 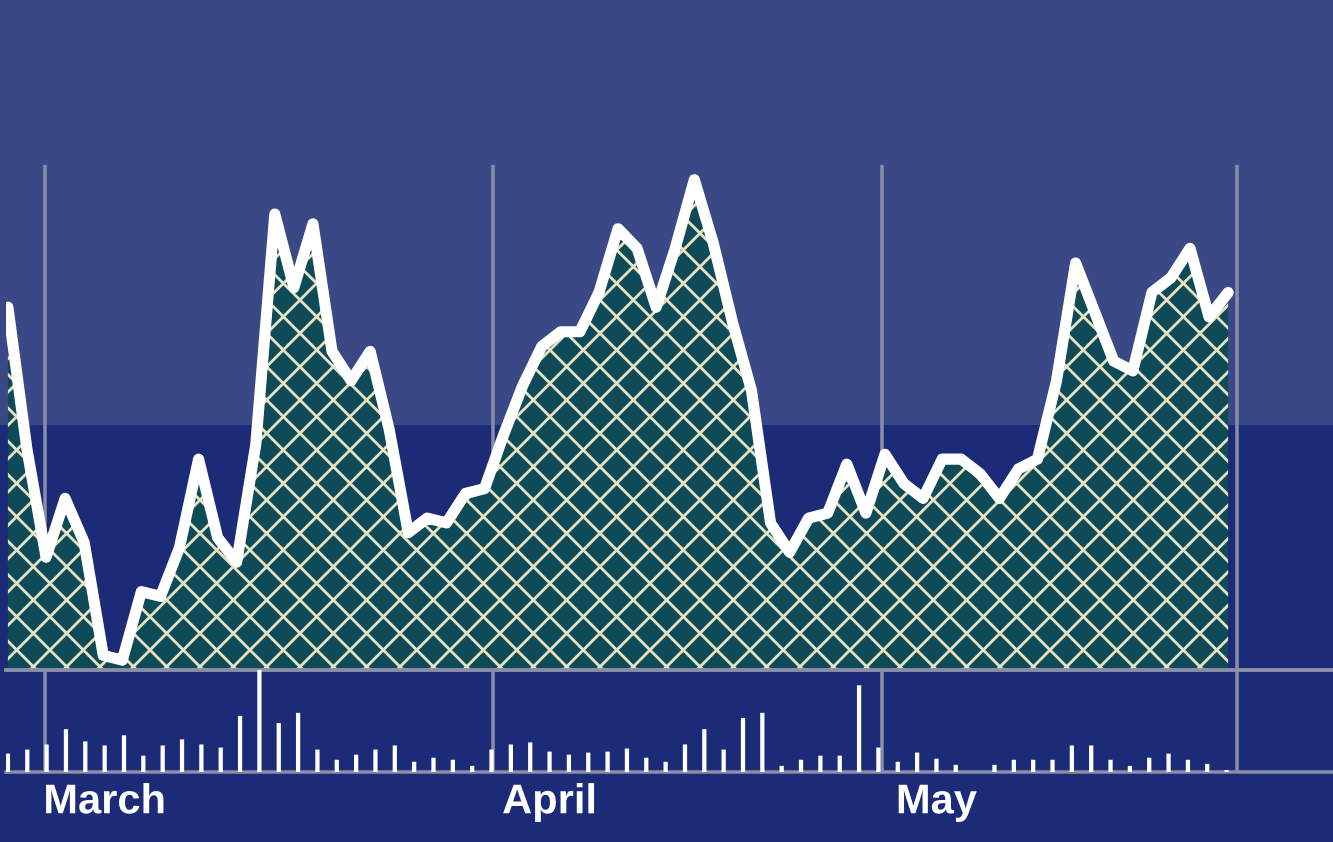 I want to click on x-tick-label: May, so click(x=937, y=803).